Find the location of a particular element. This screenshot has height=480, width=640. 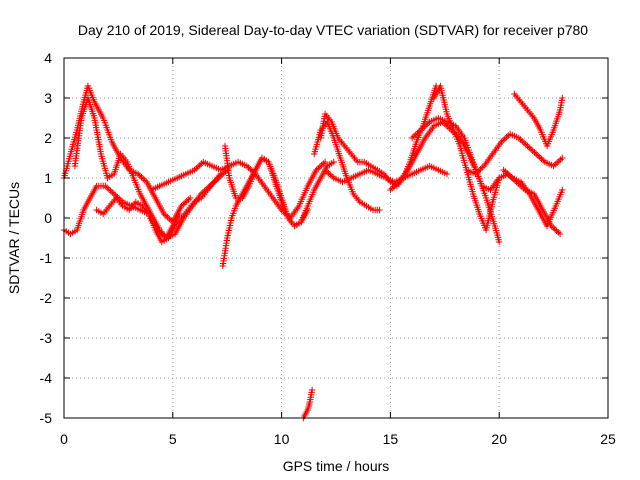

x-tick-label: 15 is located at coordinates (391, 439).